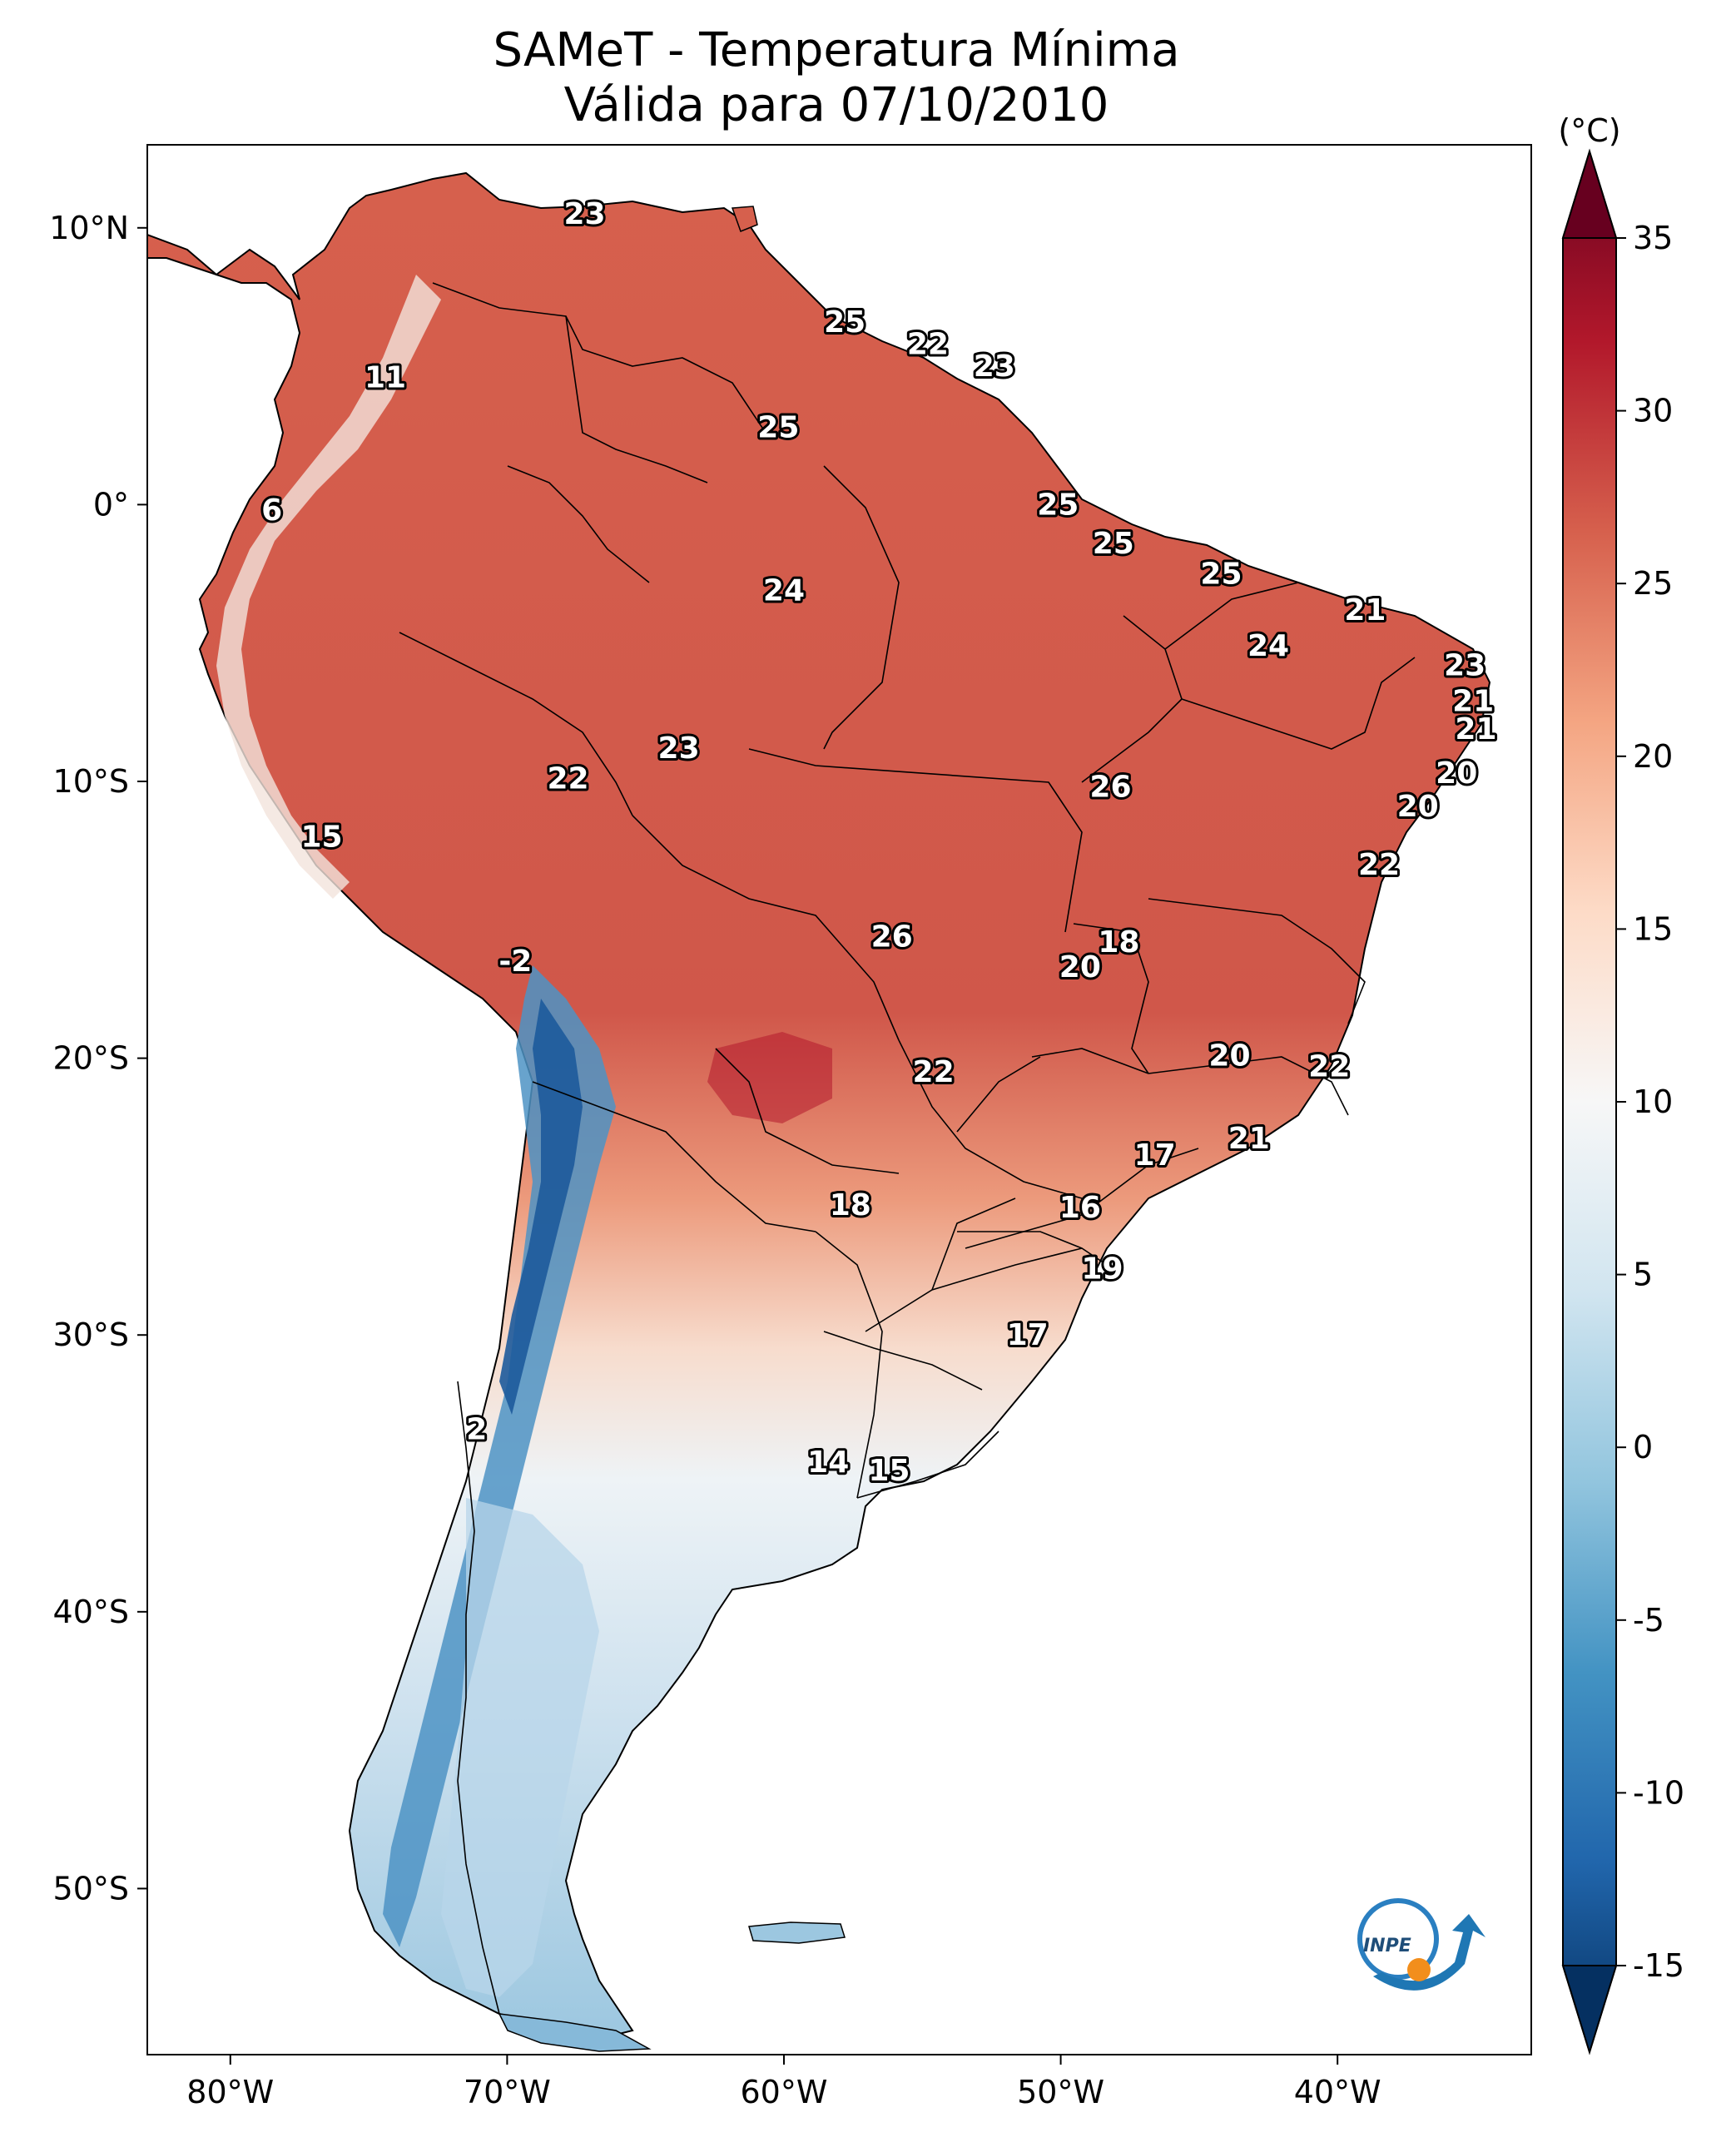 The height and width of the screenshot is (2152, 1736). I want to click on colorbar-top-extend, so click(1590, 193).